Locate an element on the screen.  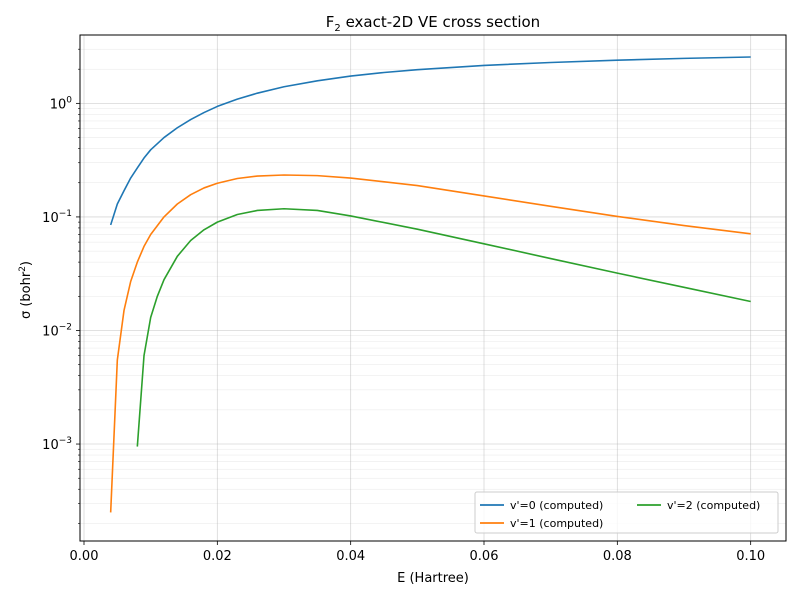
x-tick-label: 0.10 is located at coordinates (750, 556).